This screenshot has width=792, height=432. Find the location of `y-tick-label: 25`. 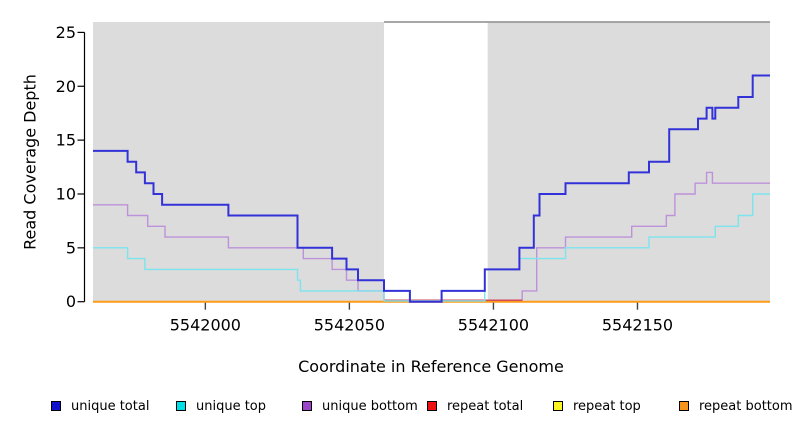

y-tick-label: 25 is located at coordinates (66, 32).